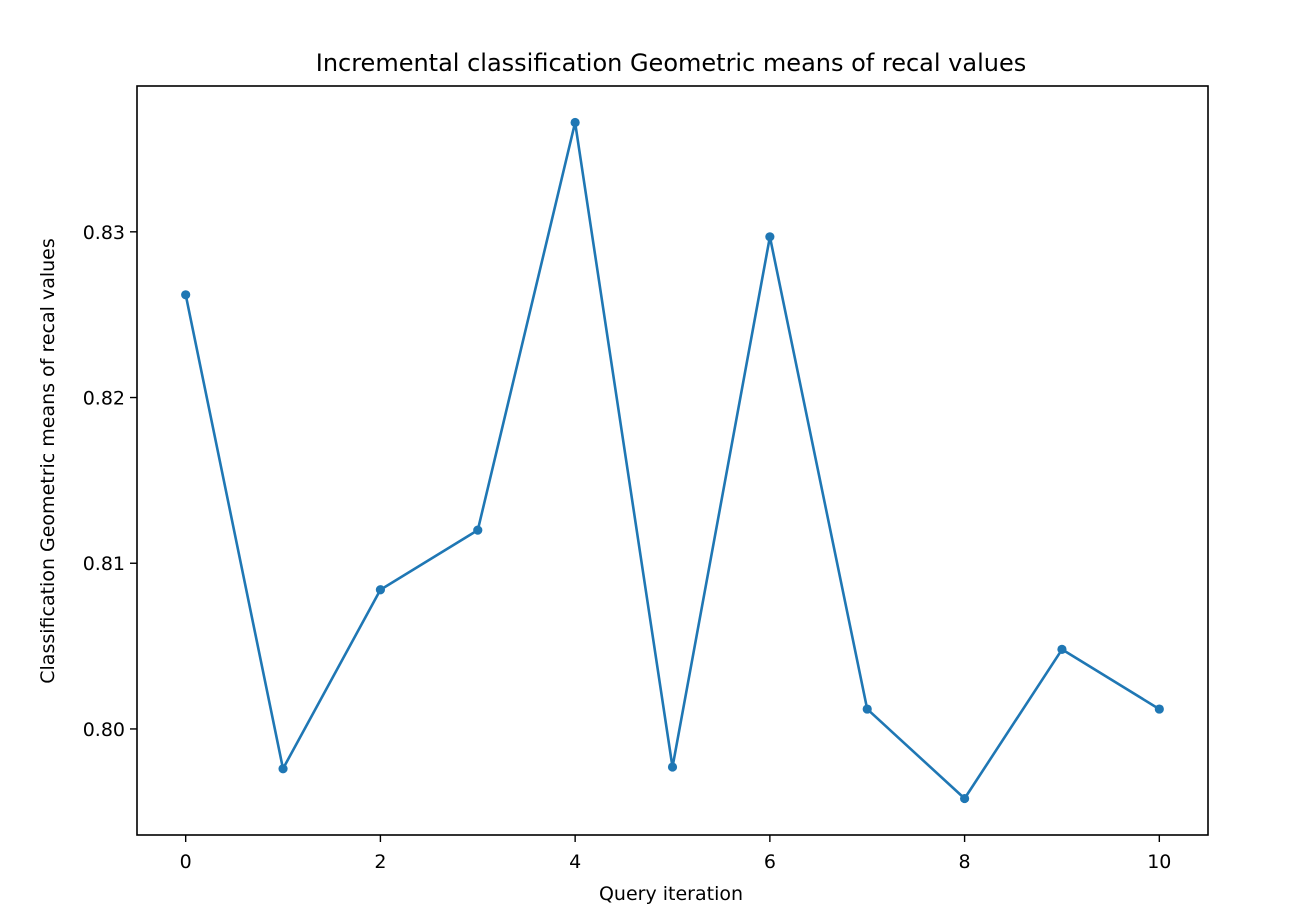 The image size is (1302, 916). Describe the element at coordinates (770, 862) in the screenshot. I see `x-tick-label: 6` at that location.